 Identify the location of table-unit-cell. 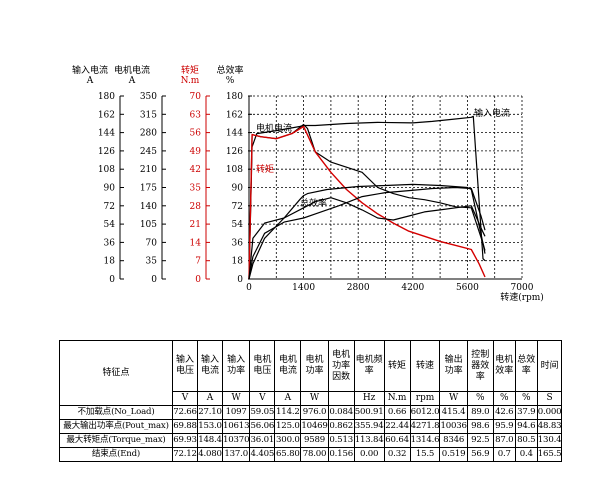
(341, 398).